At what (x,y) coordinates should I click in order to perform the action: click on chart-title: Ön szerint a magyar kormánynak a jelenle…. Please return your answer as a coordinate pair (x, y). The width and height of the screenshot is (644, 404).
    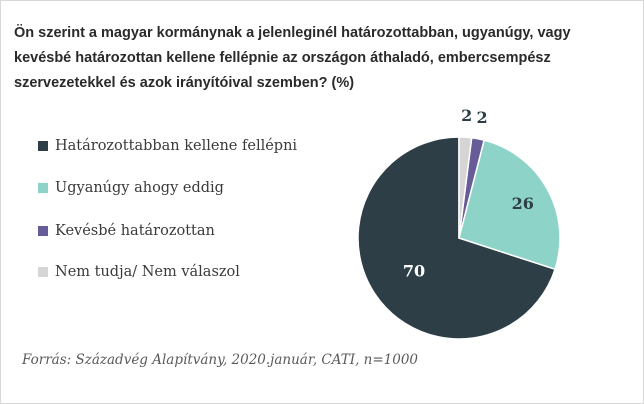
    Looking at the image, I should click on (292, 58).